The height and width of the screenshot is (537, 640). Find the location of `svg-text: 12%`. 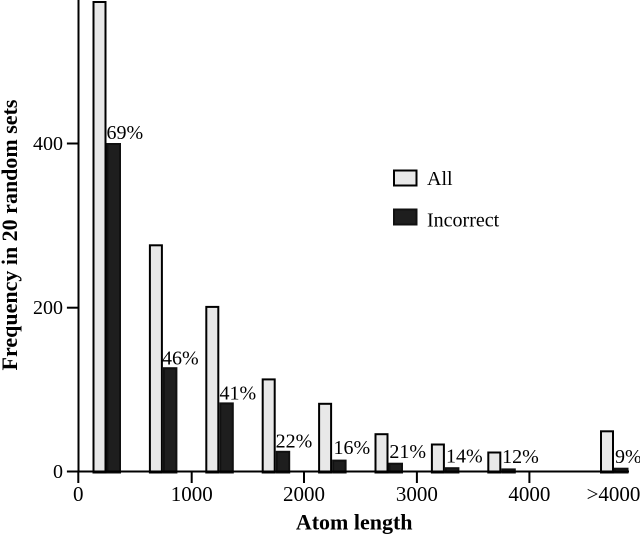

svg-text: 12% is located at coordinates (520, 457).